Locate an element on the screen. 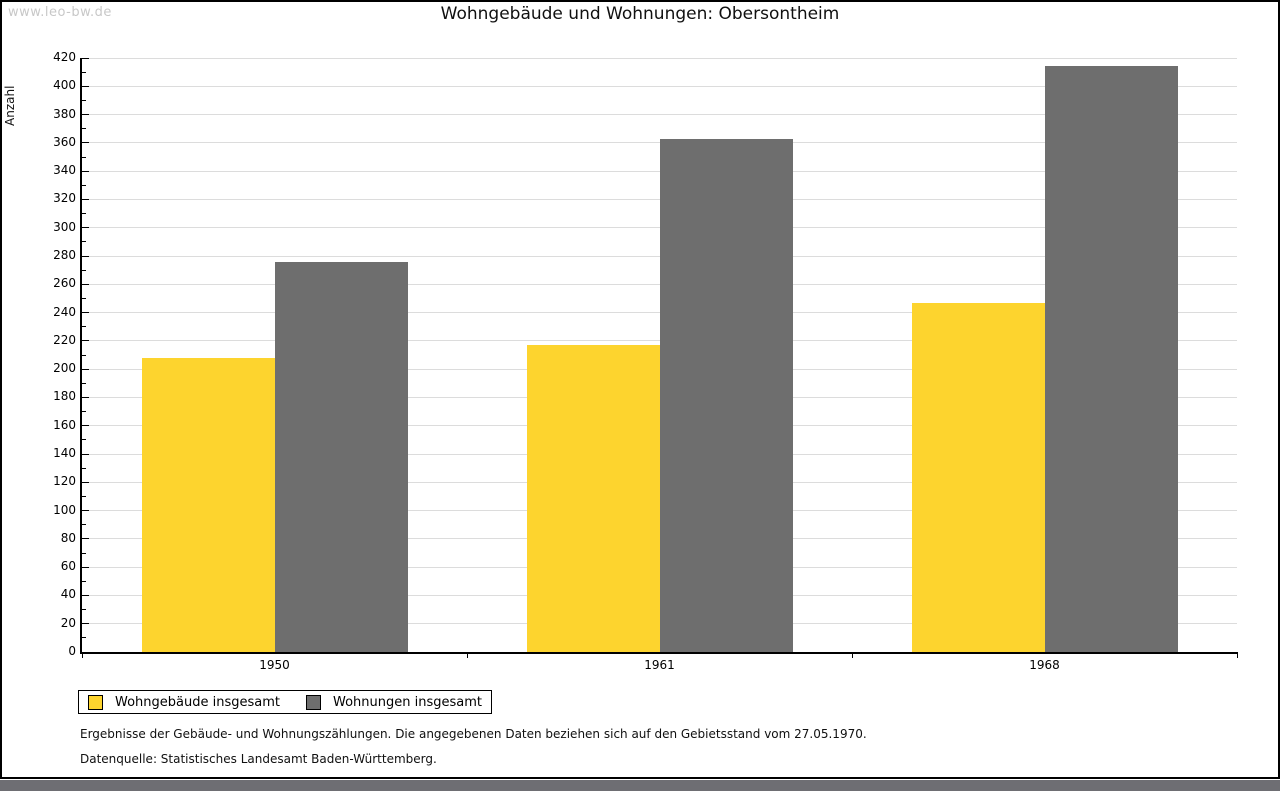  x-tick-label: 1961 is located at coordinates (659, 665).